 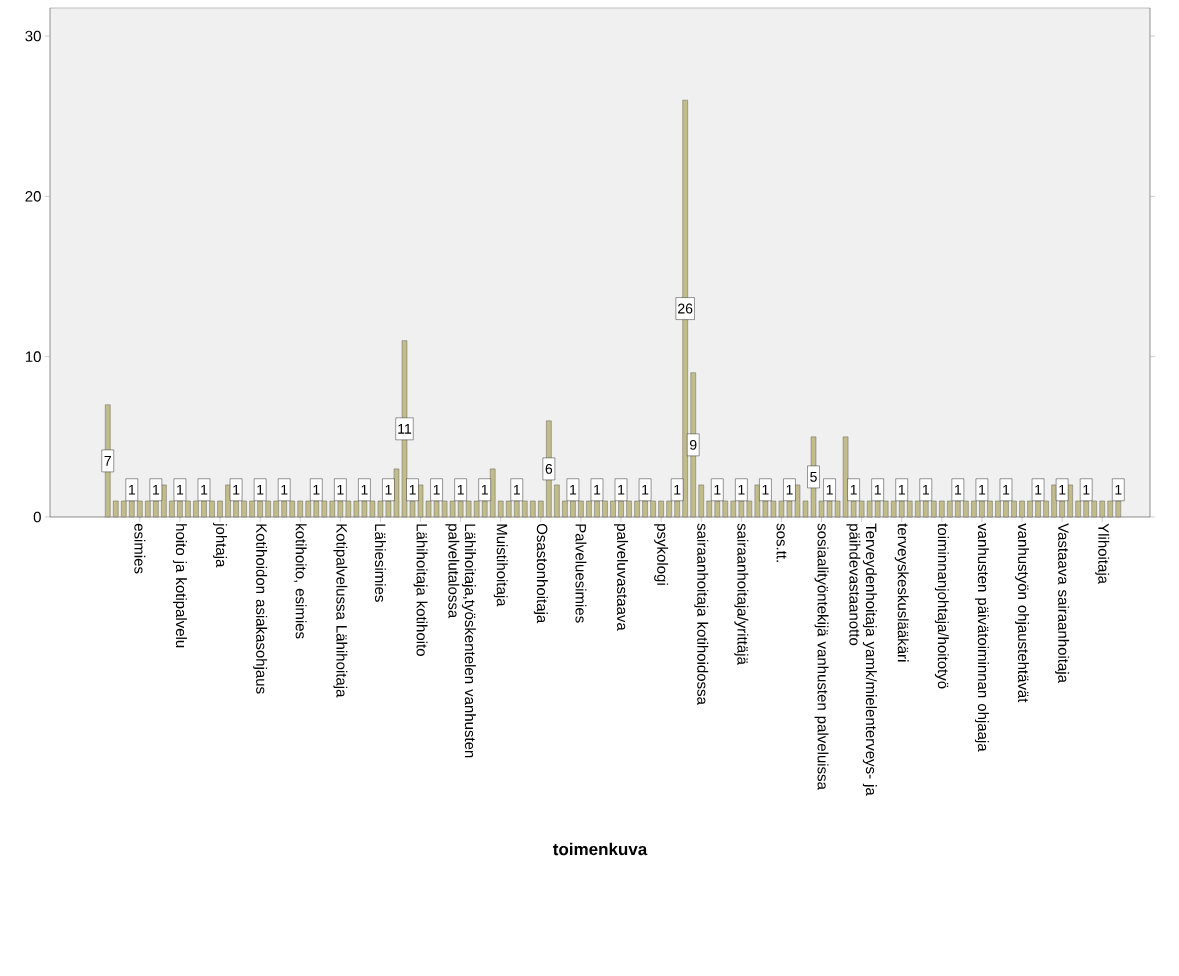 I want to click on x-tick-label: esimies, so click(x=140, y=548).